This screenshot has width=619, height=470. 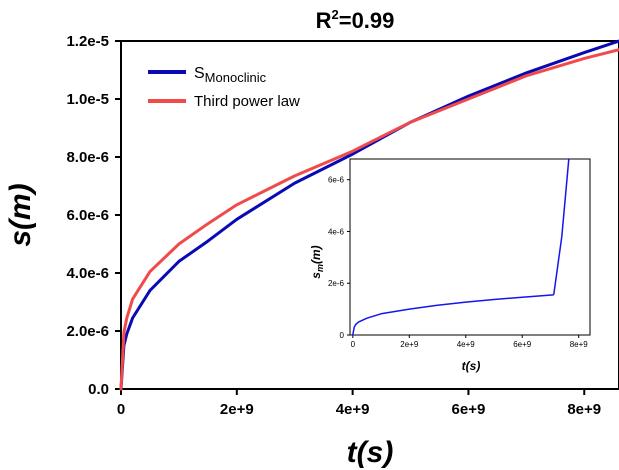 What do you see at coordinates (353, 344) in the screenshot?
I see `inset-x-tick-label: 0` at bounding box center [353, 344].